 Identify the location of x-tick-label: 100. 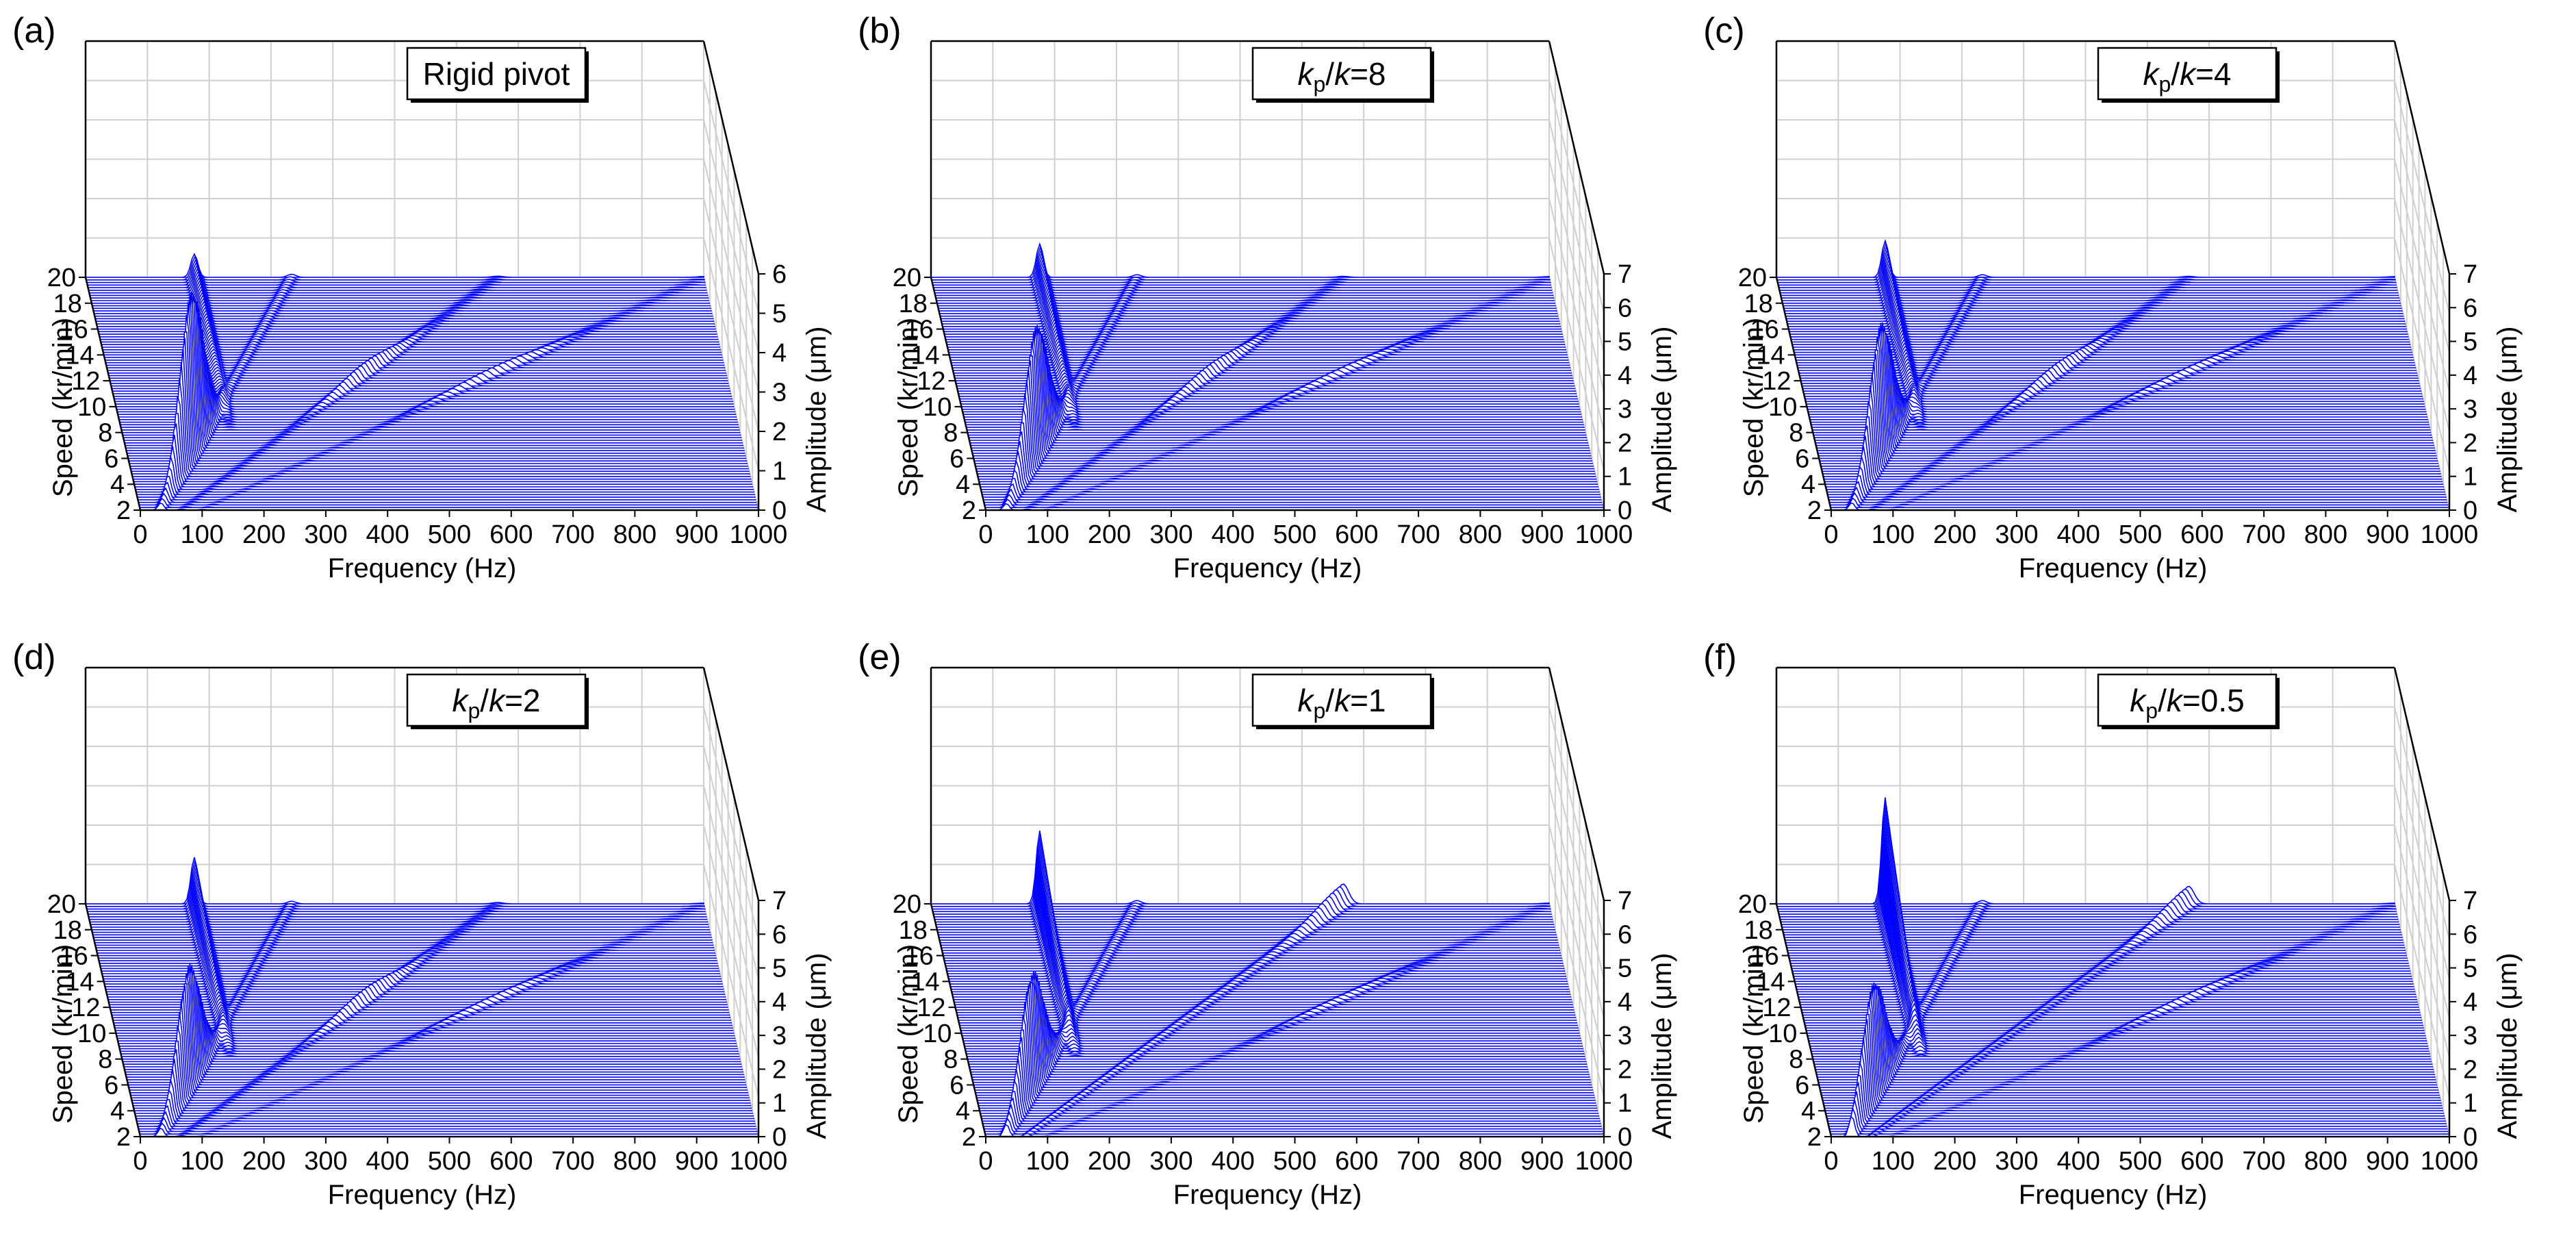
(1047, 534).